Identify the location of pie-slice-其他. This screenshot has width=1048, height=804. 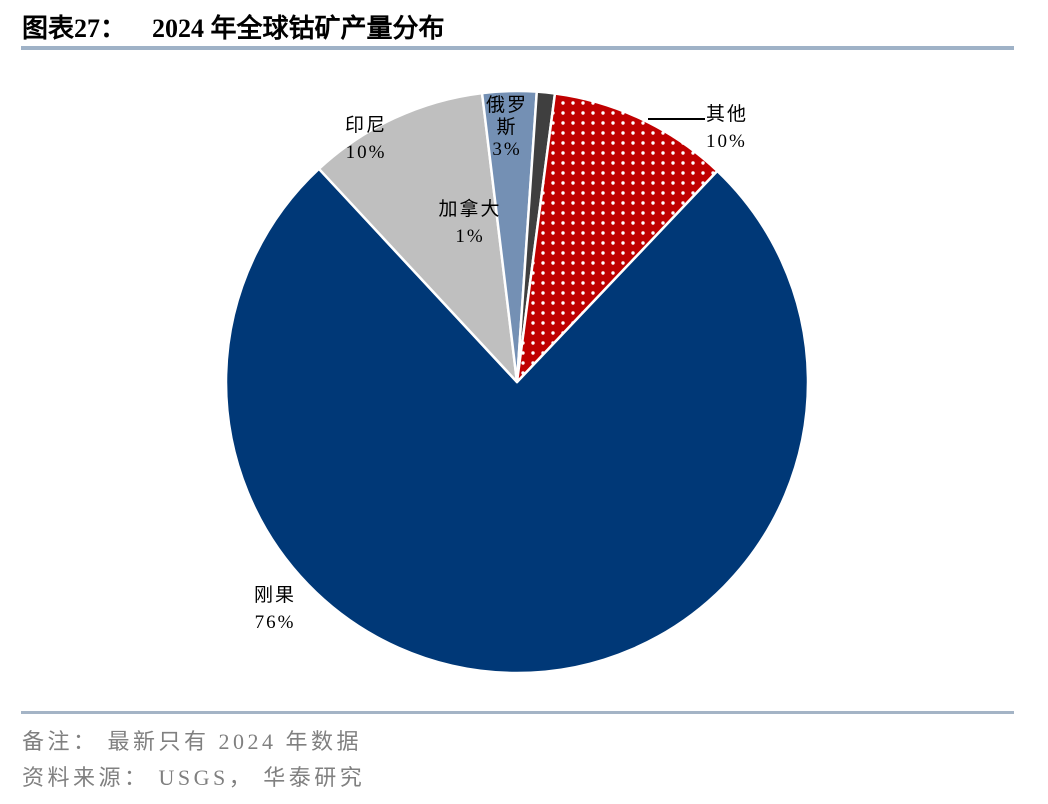
(617, 238).